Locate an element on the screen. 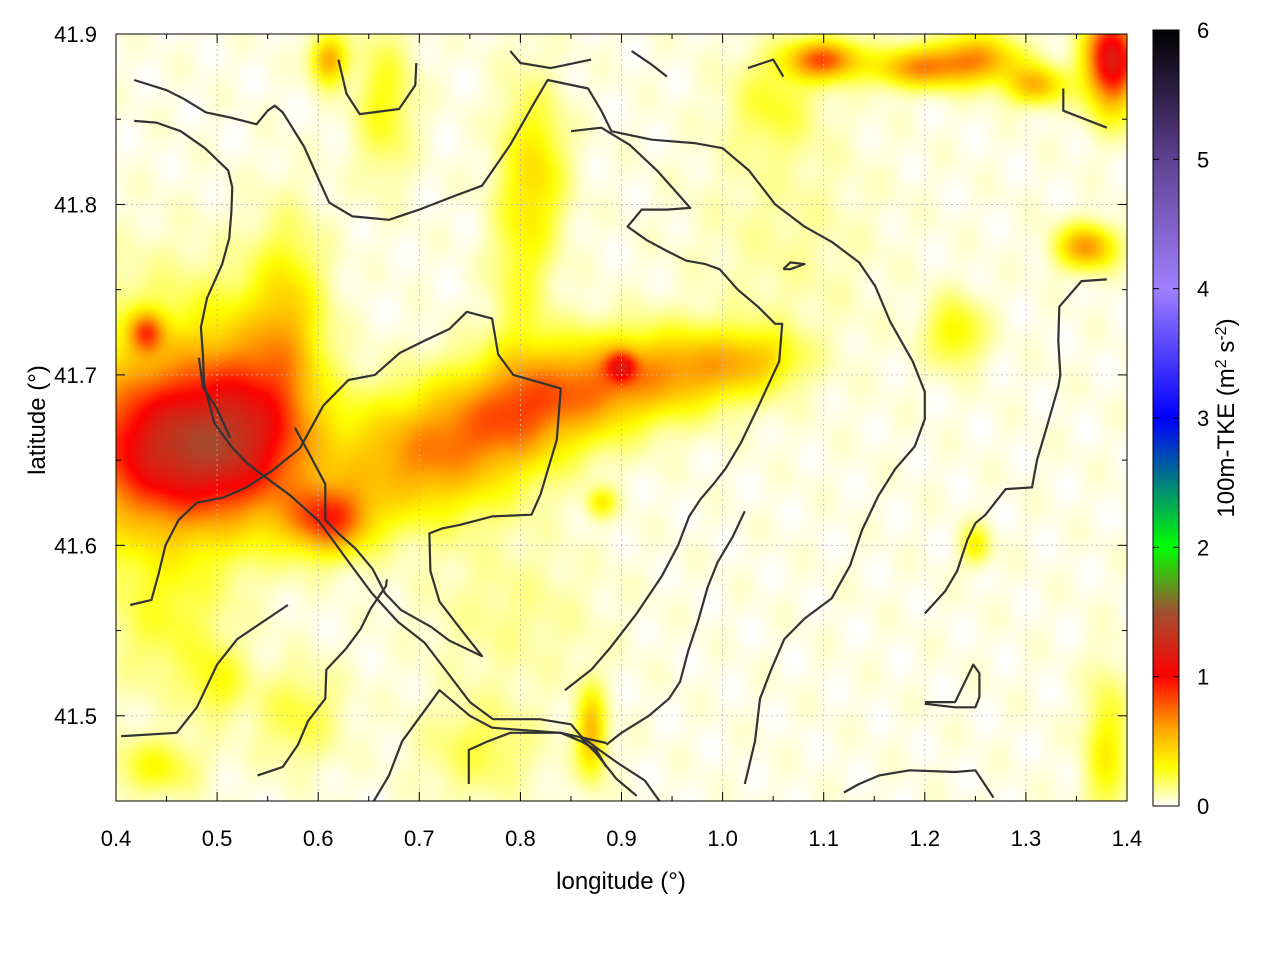  x-tick-label: 0.9 is located at coordinates (621, 838).